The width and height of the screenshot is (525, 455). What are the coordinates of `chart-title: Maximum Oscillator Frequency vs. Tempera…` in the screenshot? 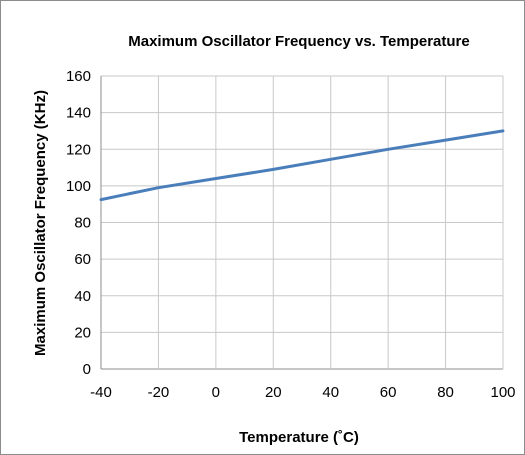 It's located at (299, 41).